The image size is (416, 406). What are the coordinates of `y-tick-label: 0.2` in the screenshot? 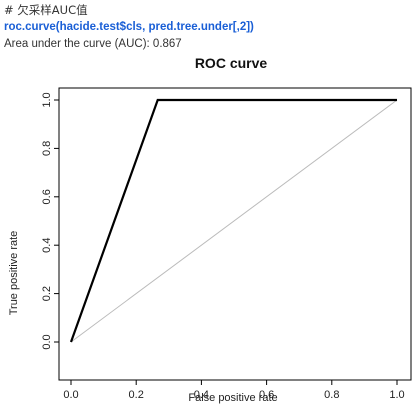 It's located at (47, 293).